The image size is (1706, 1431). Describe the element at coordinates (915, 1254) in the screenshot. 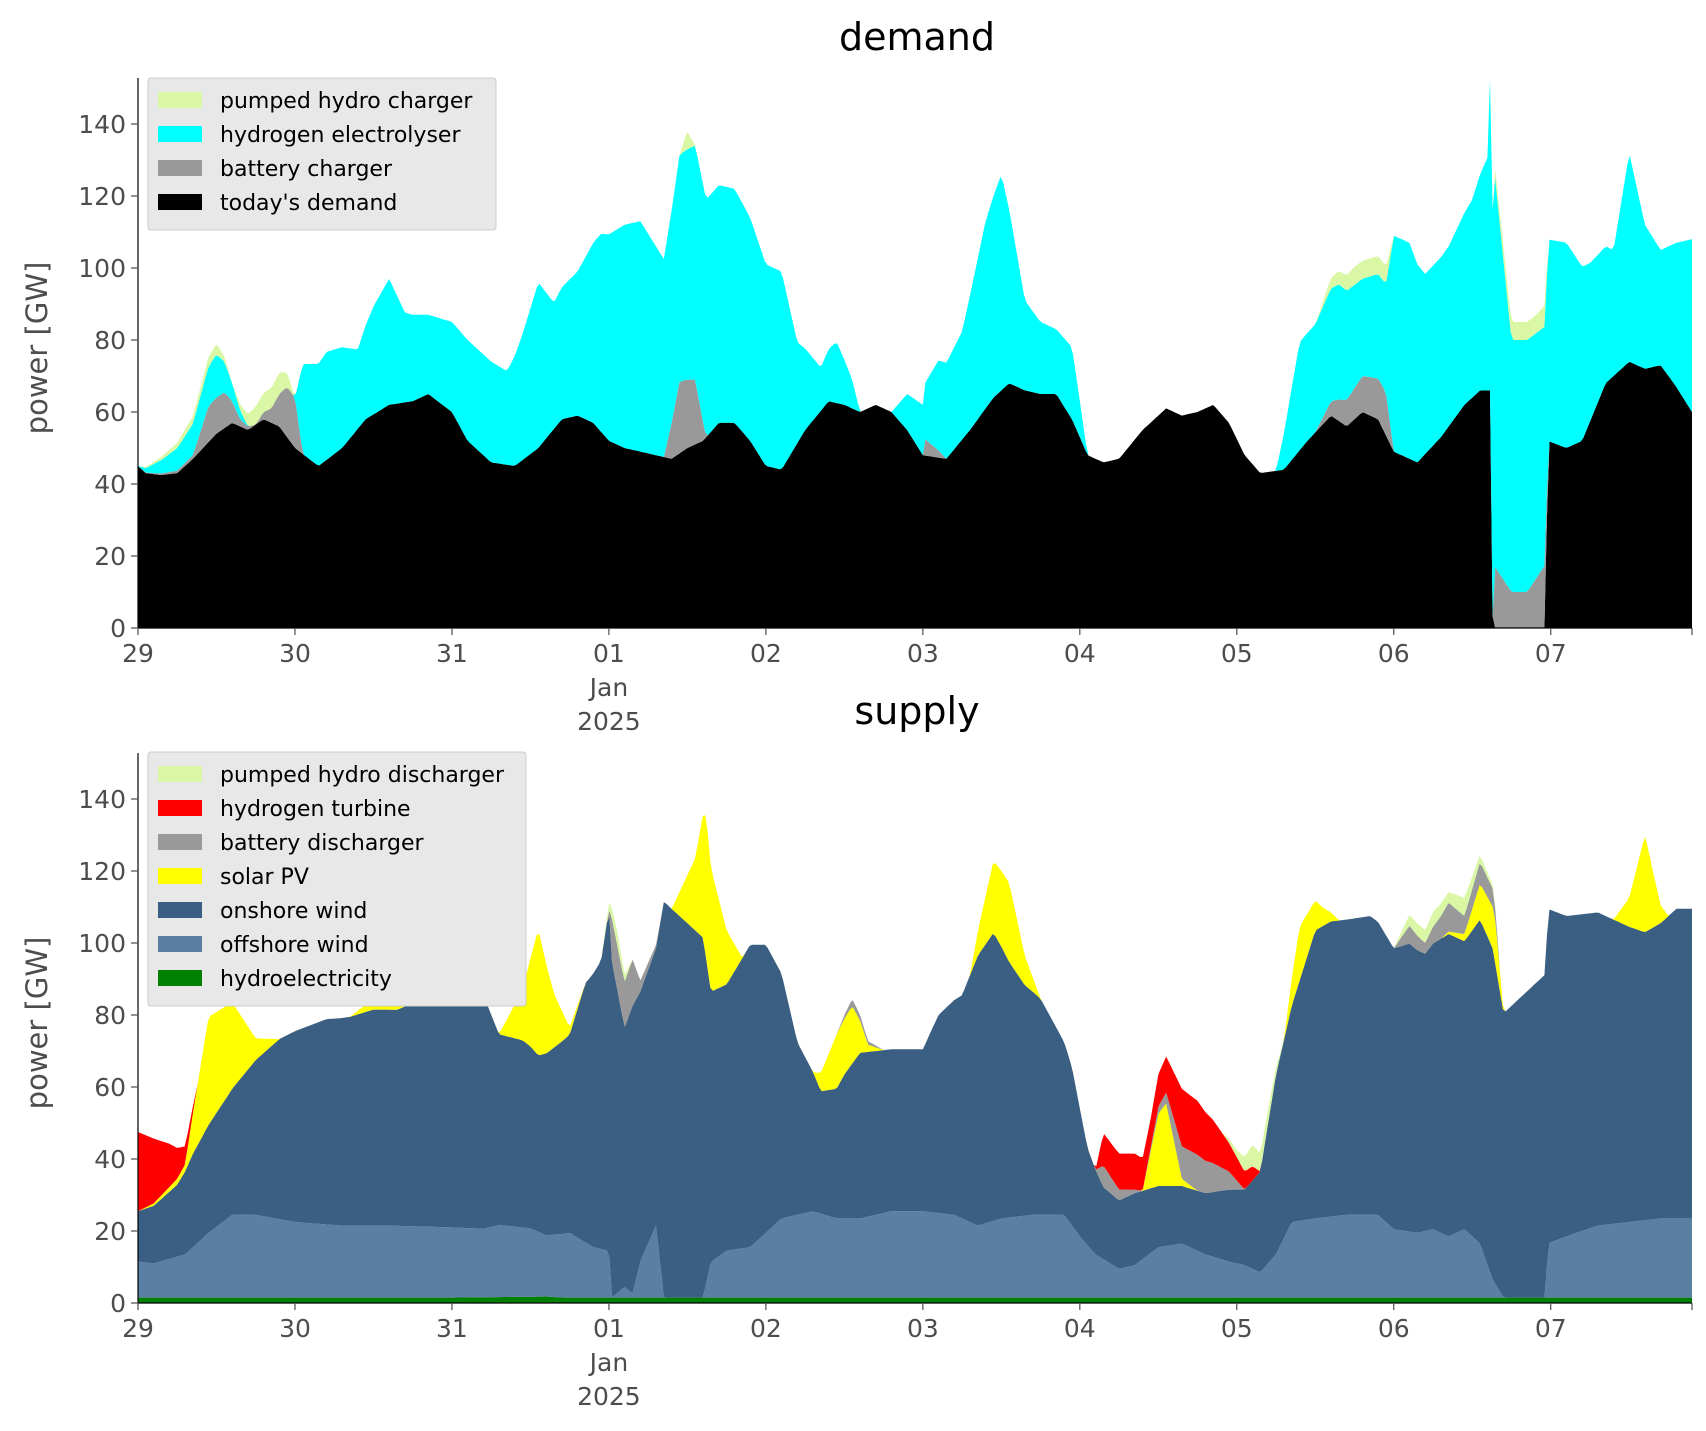

I see `area-offshore-wind` at that location.